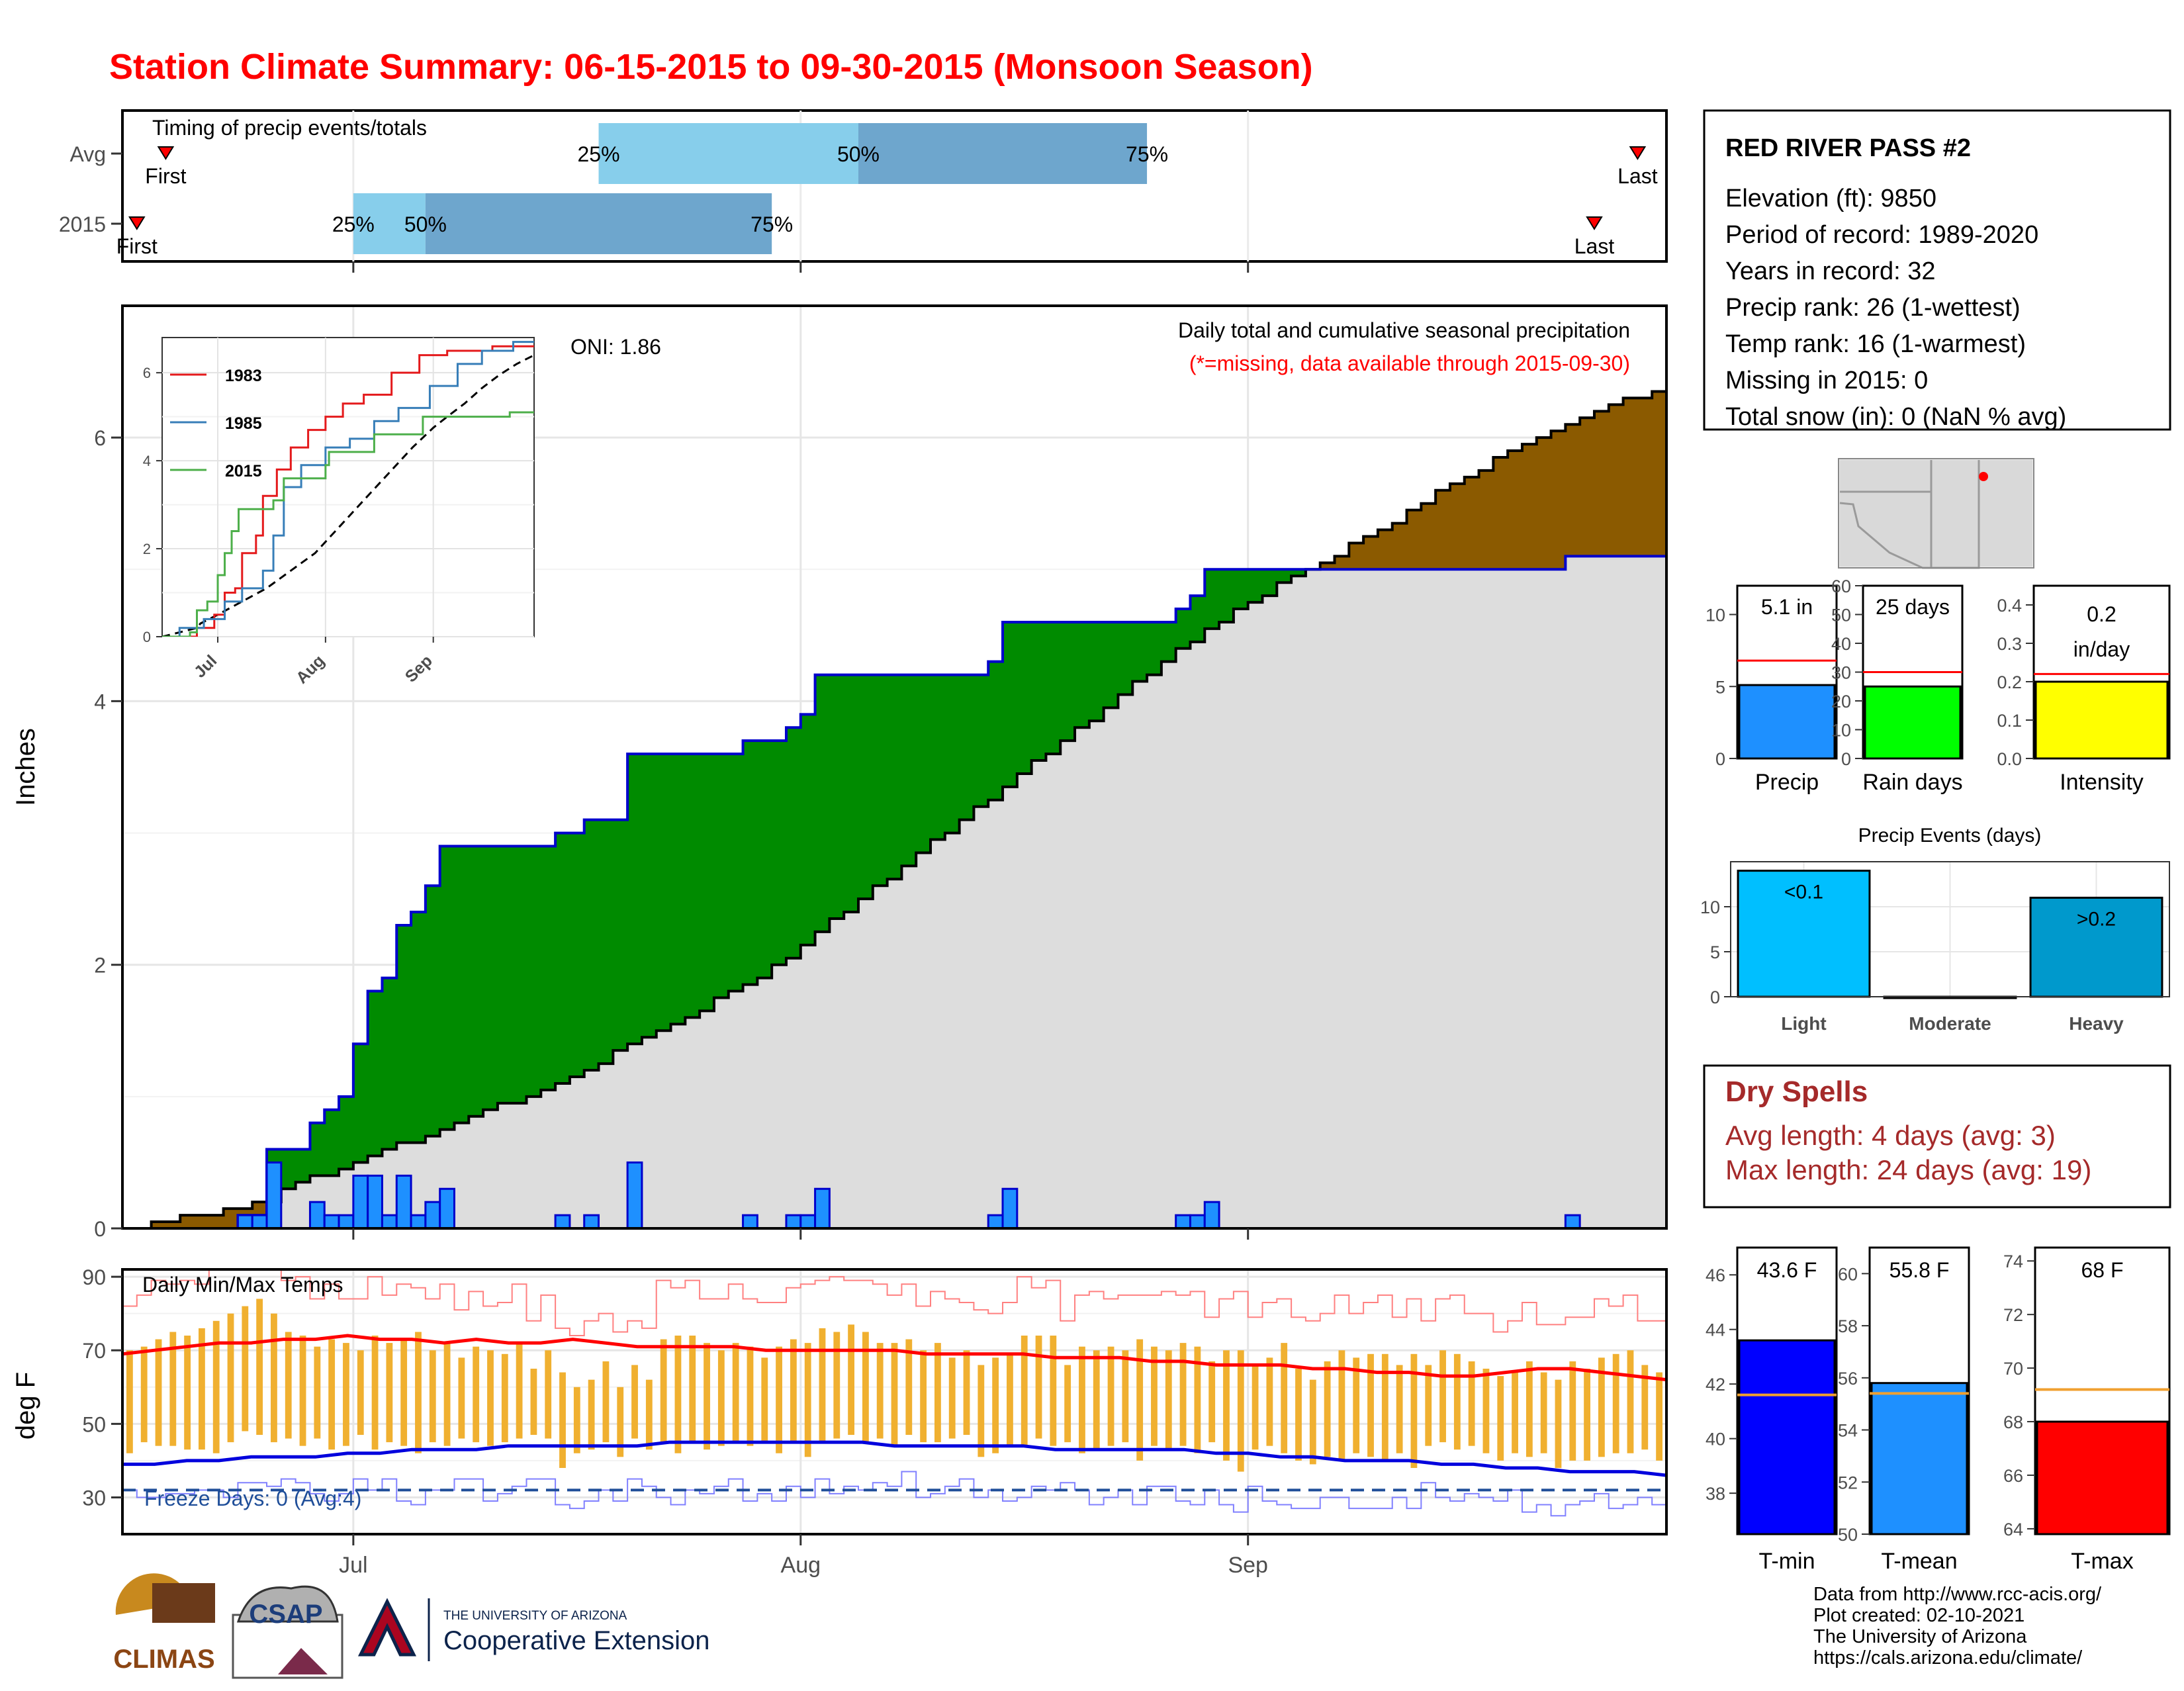 This screenshot has height=1691, width=2184. I want to click on timing-title: Timing of precip events/totals, so click(289, 128).